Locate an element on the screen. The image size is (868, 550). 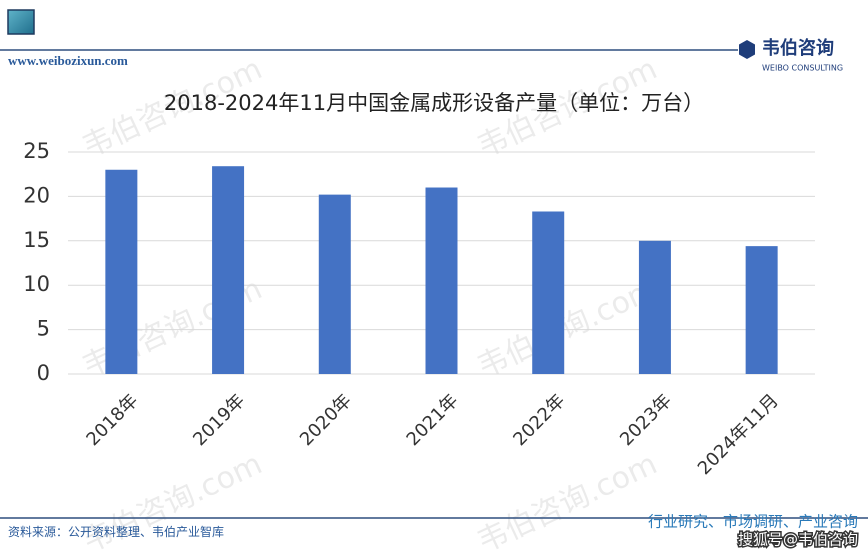
x-tick-label: 2022年 is located at coordinates (539, 420).